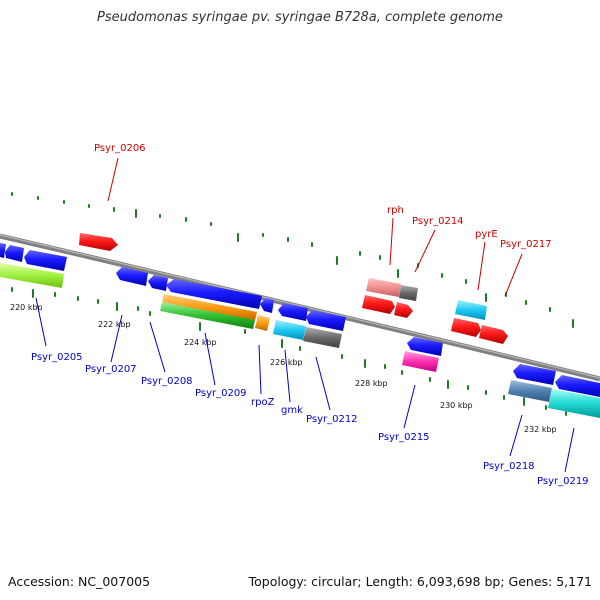 The width and height of the screenshot is (600, 600). Describe the element at coordinates (383, 287) in the screenshot. I see `gene-rph` at that location.